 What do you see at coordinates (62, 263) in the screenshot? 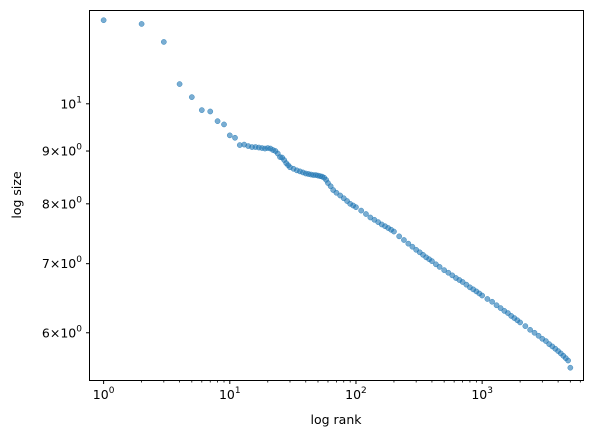
I see `y-tick-label: 7×100` at bounding box center [62, 263].